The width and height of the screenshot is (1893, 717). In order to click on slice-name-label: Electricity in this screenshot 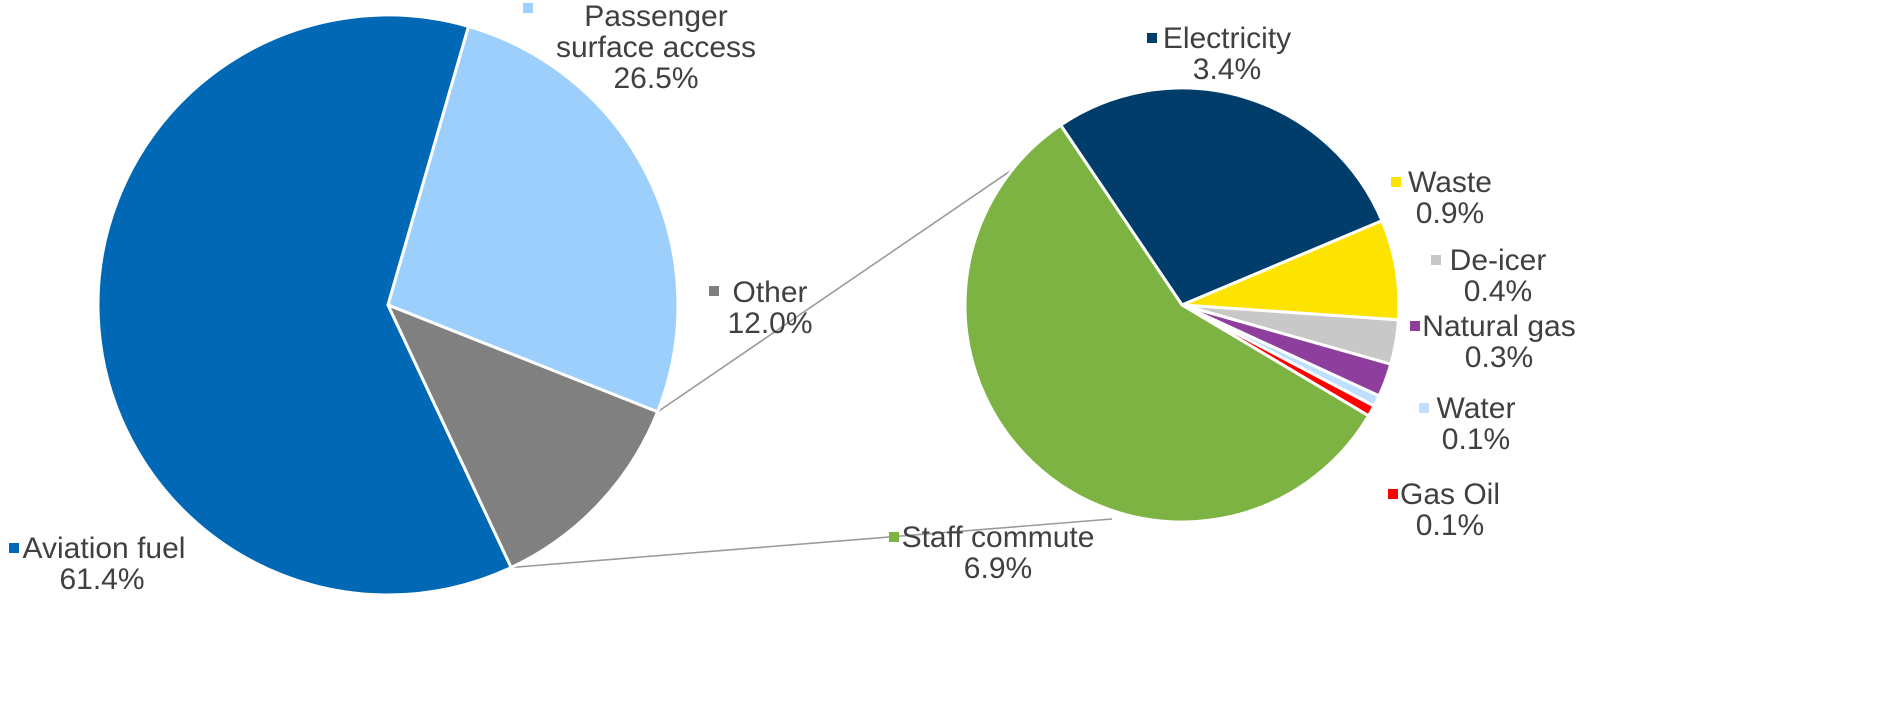, I will do `click(1227, 38)`.